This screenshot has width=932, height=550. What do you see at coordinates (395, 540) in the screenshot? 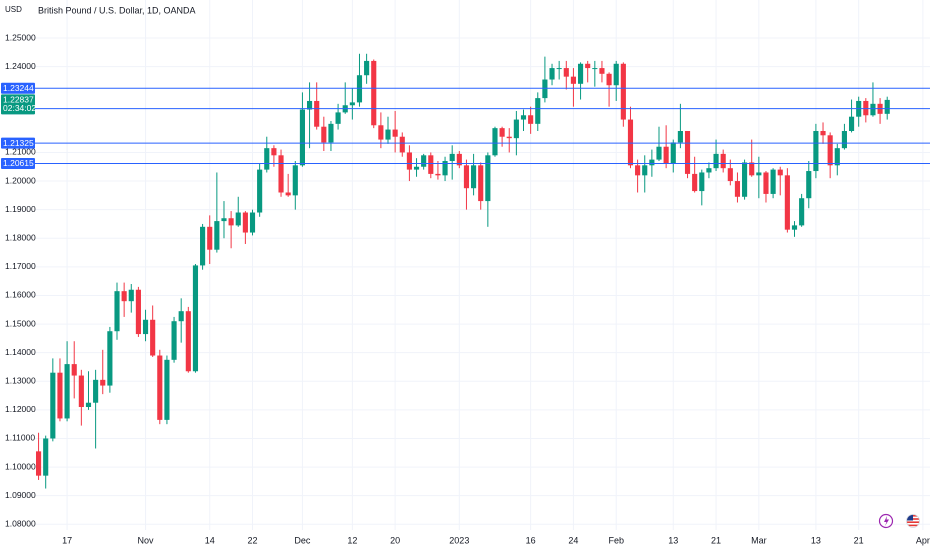
I see `x-tick-label: 20` at bounding box center [395, 540].